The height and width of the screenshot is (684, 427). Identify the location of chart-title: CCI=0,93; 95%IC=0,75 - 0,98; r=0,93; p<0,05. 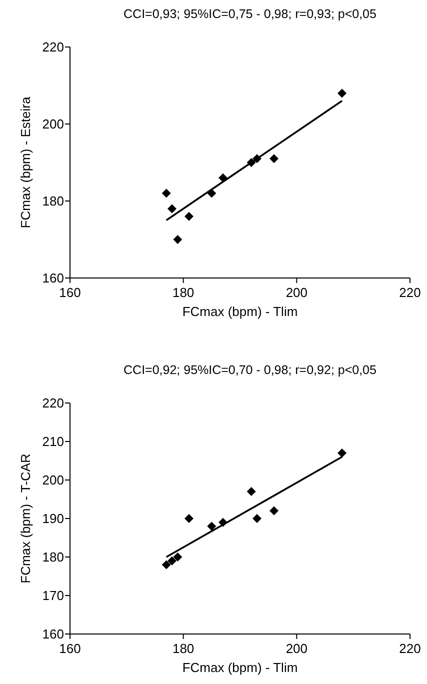
(250, 14).